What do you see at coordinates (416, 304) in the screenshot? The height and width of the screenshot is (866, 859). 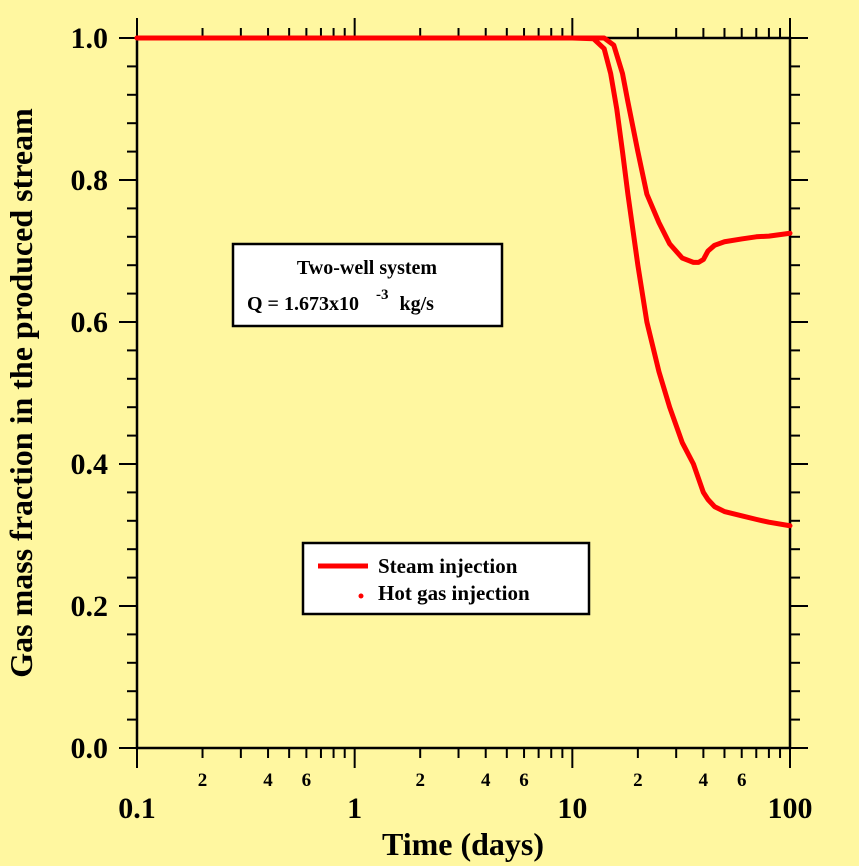 I see `annotation-unit: kg/s` at bounding box center [416, 304].